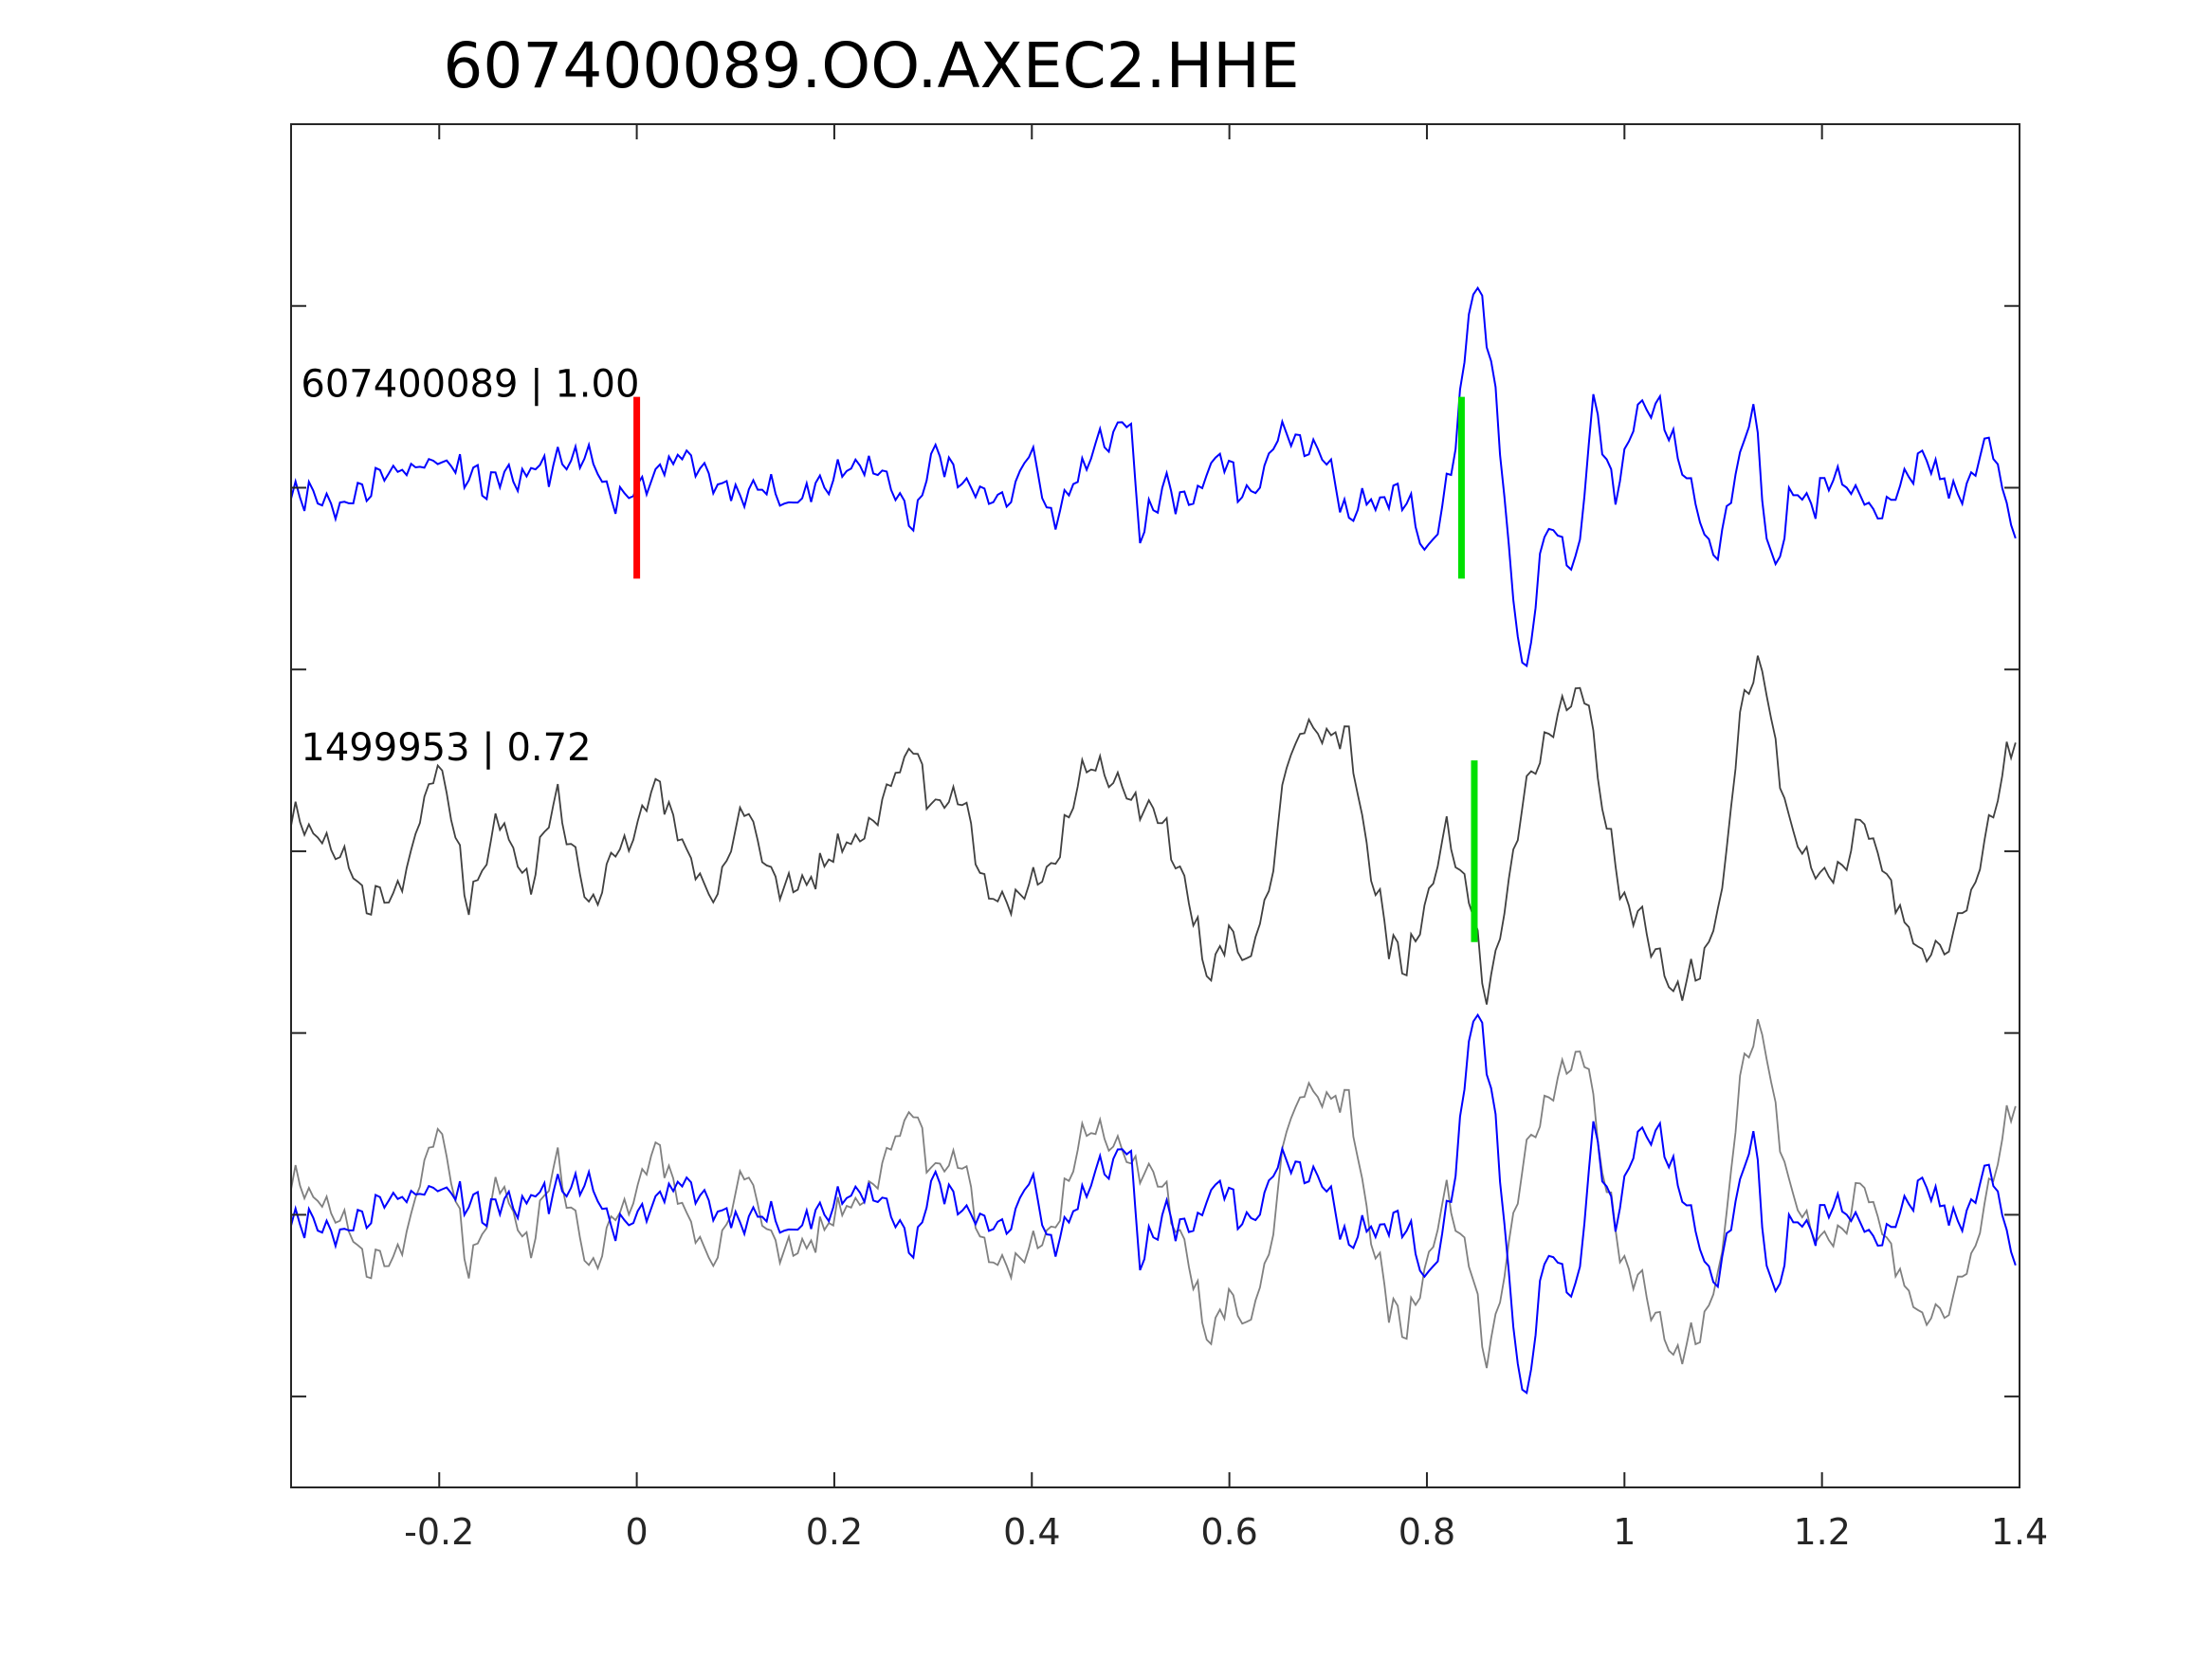 Image resolution: width=2212 pixels, height=1659 pixels. I want to click on x-tick-label-0: -0.2, so click(439, 1532).